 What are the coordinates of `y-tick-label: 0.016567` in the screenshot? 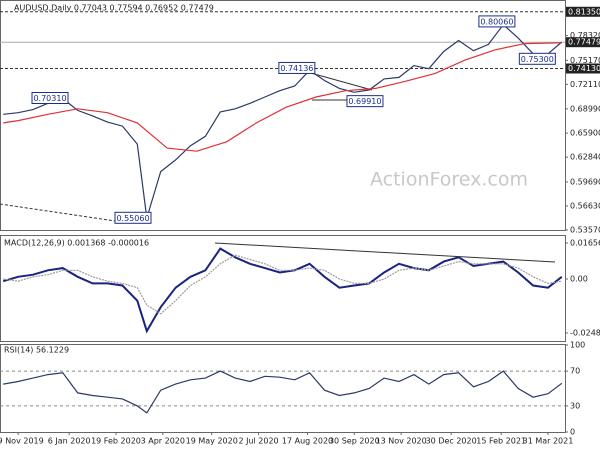 It's located at (585, 243).